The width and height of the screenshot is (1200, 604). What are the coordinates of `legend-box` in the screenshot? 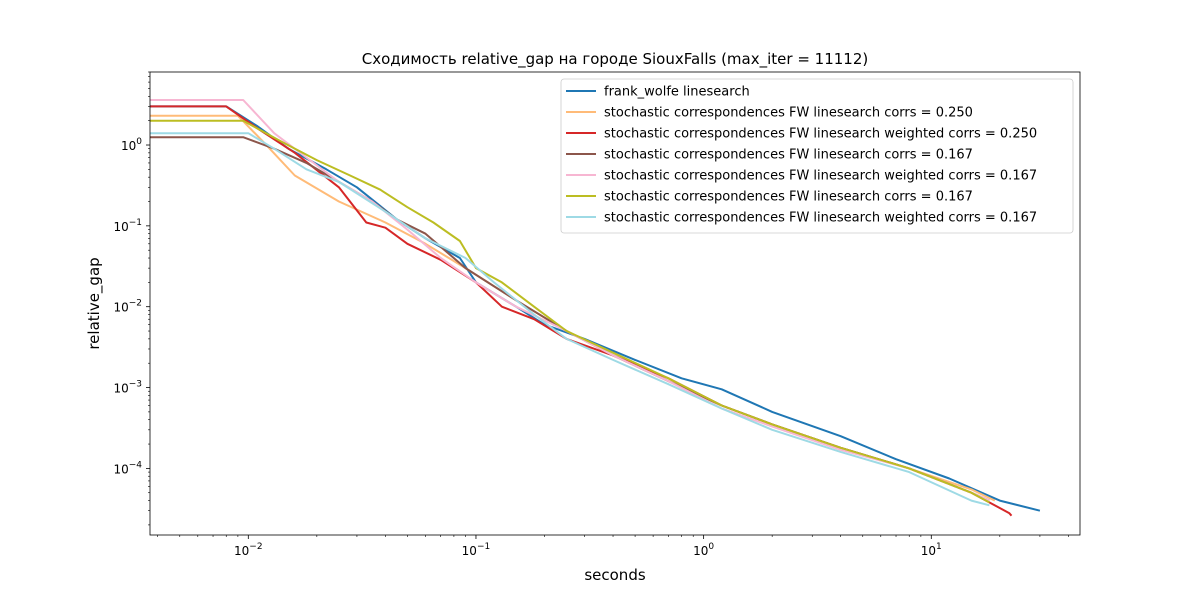 It's located at (817, 156).